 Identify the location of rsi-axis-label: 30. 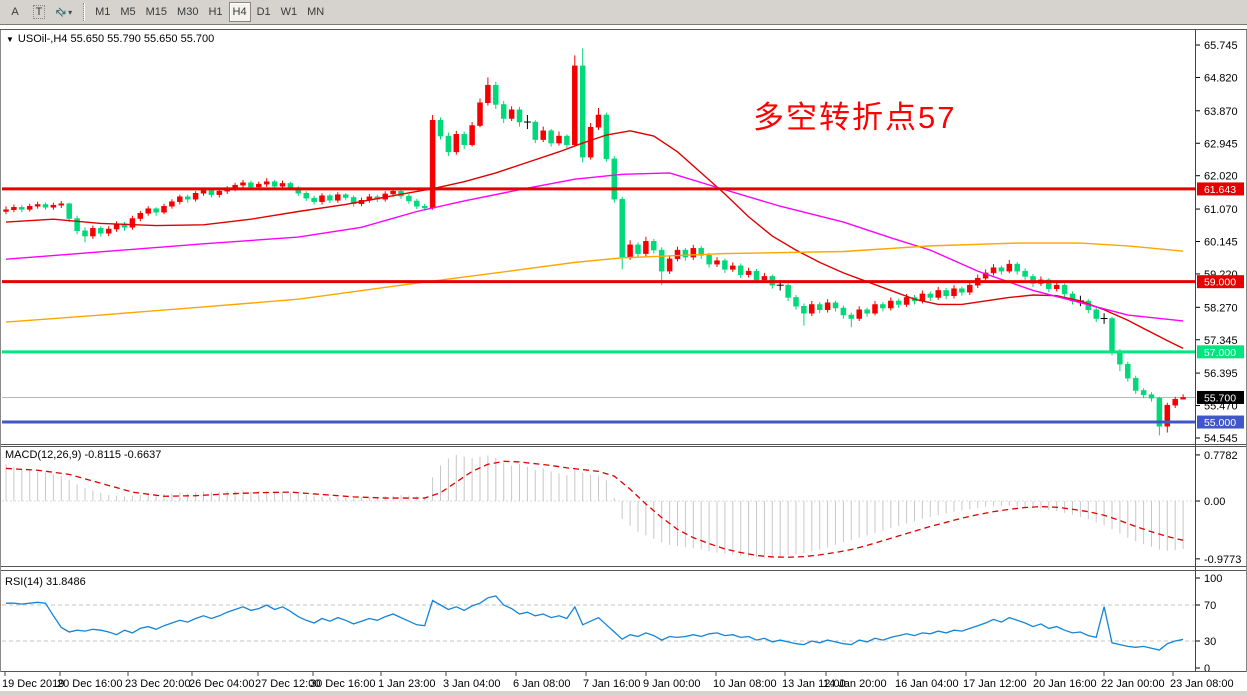
(1210, 642).